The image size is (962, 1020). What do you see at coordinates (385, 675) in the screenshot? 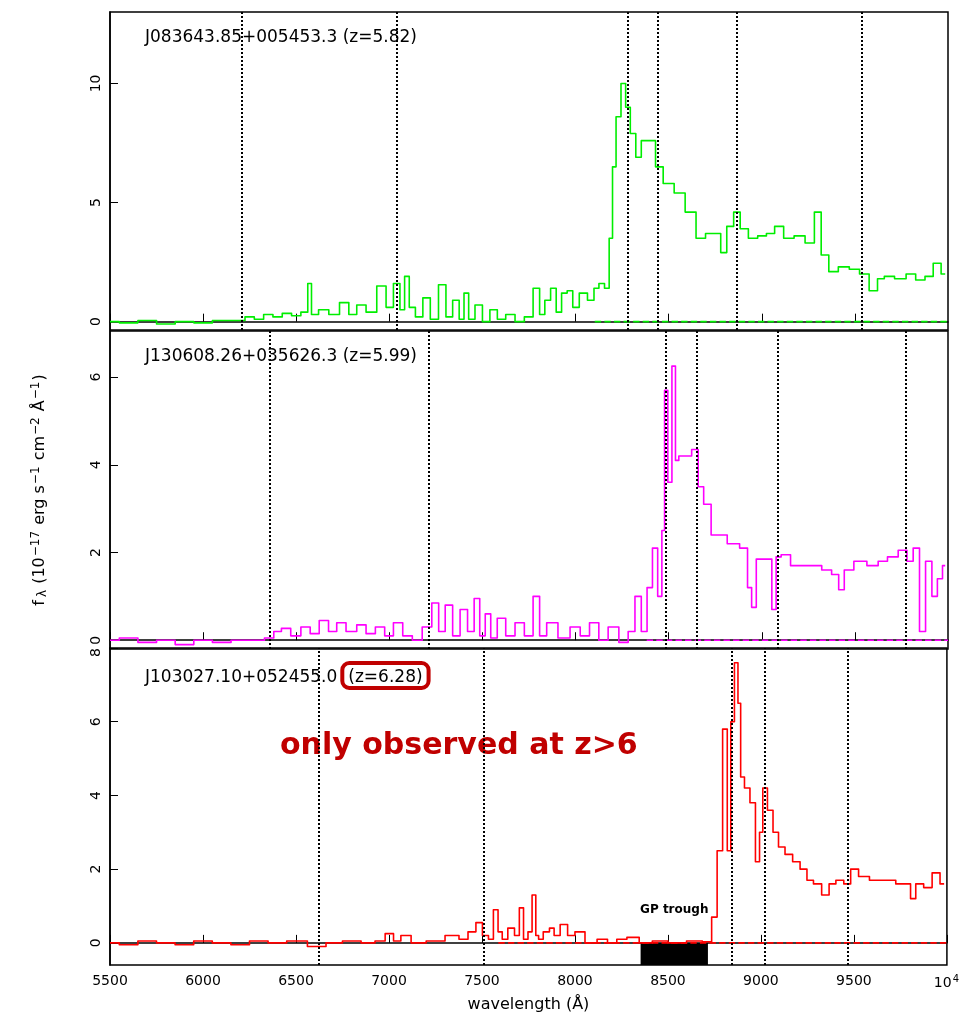
I see `text: (z=6.28)` at bounding box center [385, 675].